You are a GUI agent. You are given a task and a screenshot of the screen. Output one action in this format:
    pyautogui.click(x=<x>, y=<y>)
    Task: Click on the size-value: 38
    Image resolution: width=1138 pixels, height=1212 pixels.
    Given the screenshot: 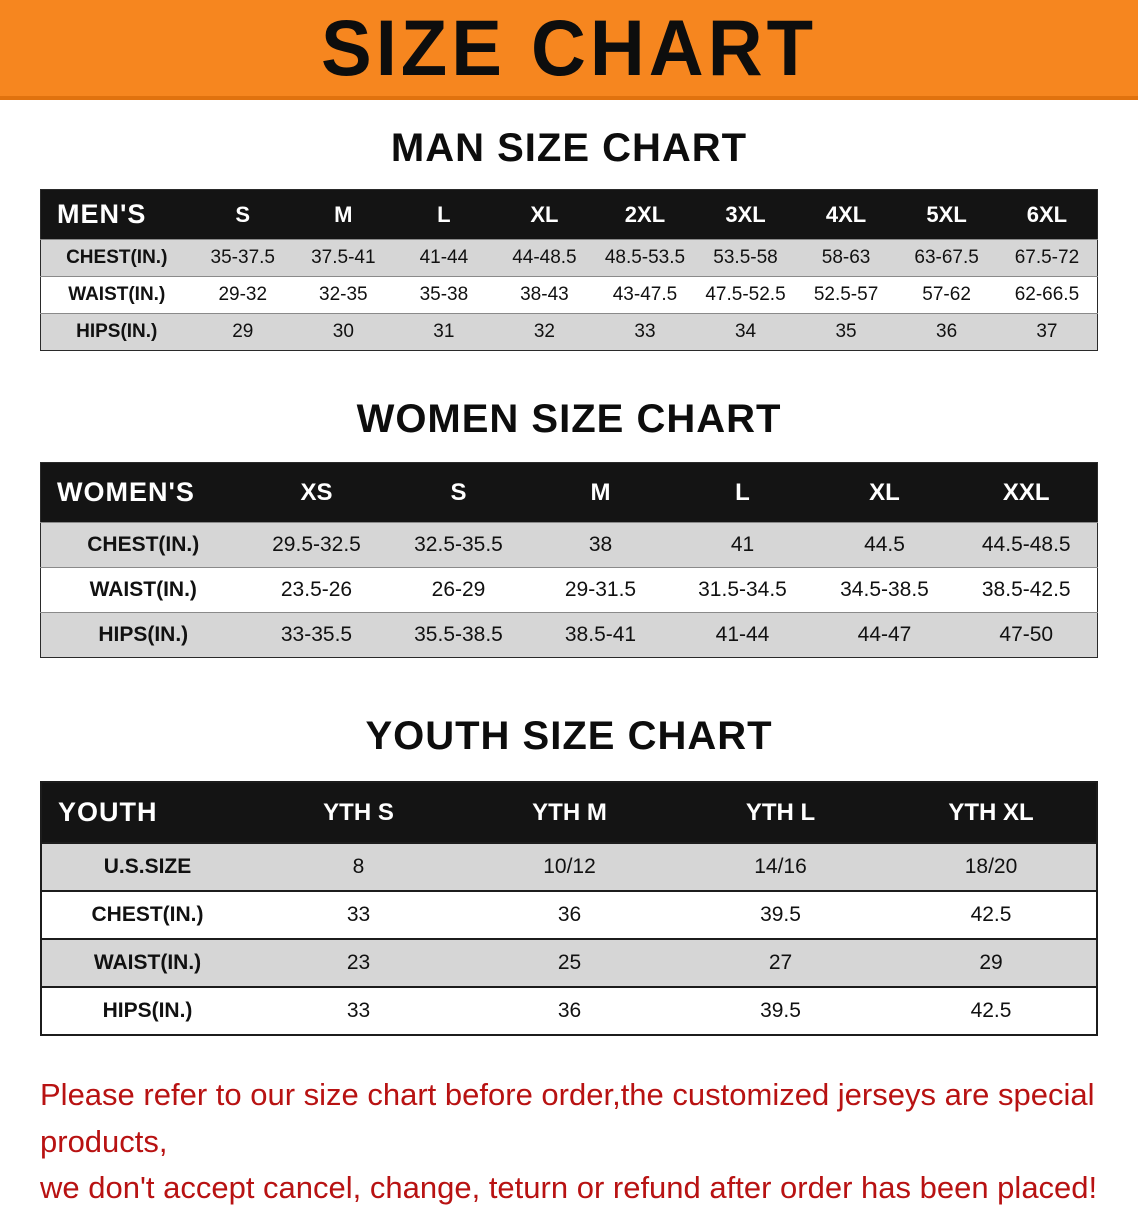 What is the action you would take?
    pyautogui.click(x=600, y=544)
    